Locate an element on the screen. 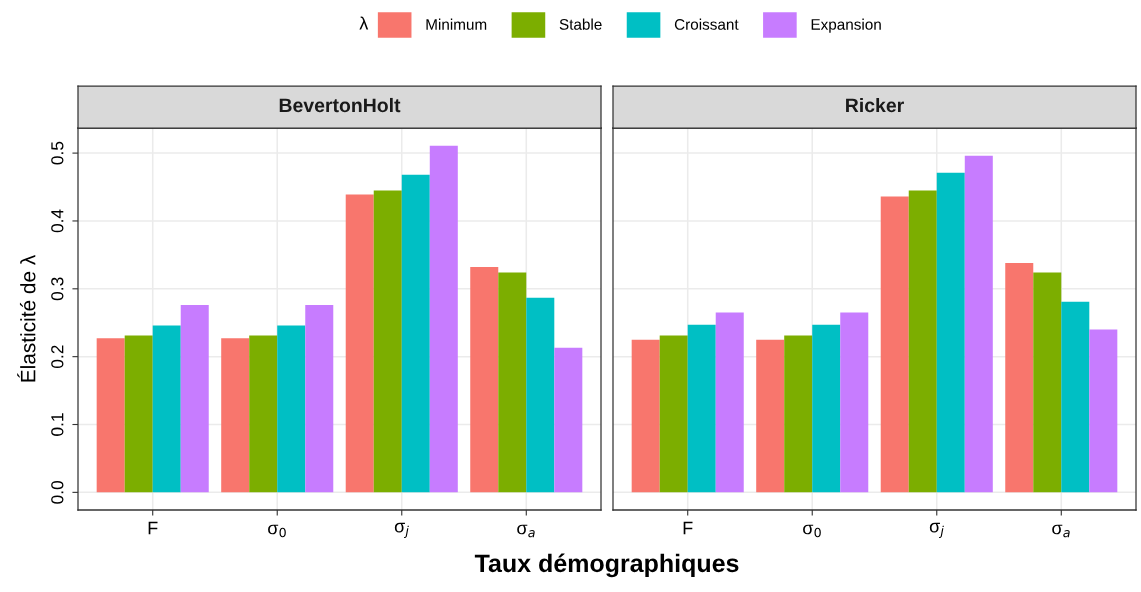 The height and width of the screenshot is (592, 1141). legend-label: Expansion is located at coordinates (846, 25).